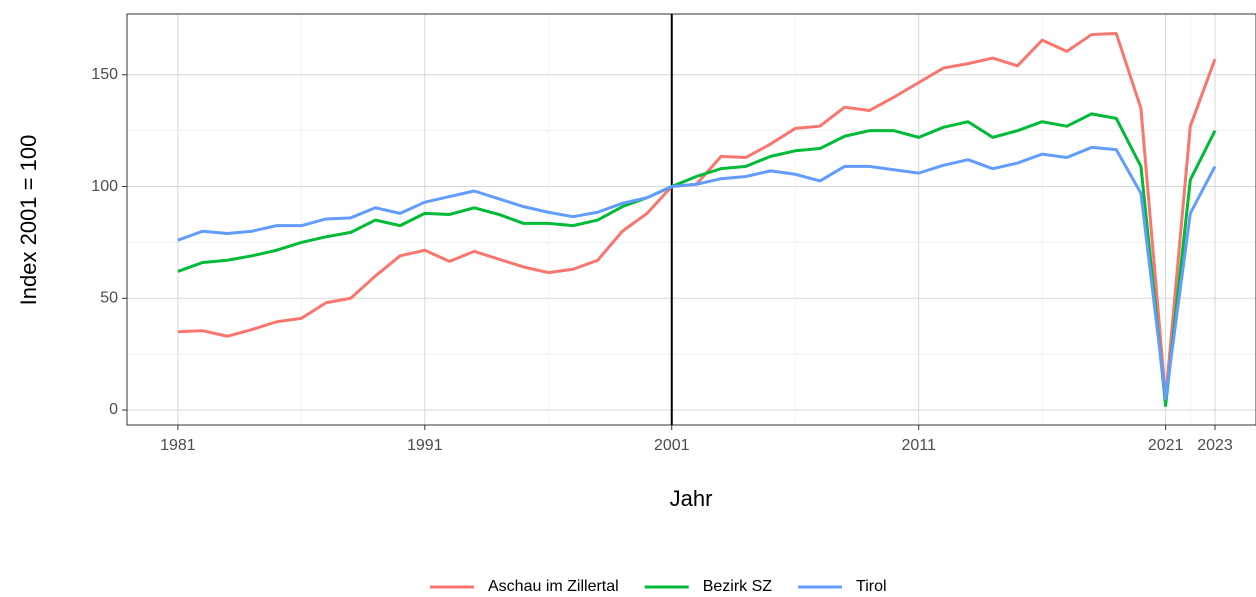 The height and width of the screenshot is (597, 1256). What do you see at coordinates (109, 297) in the screenshot?
I see `y-tick-label: 50` at bounding box center [109, 297].